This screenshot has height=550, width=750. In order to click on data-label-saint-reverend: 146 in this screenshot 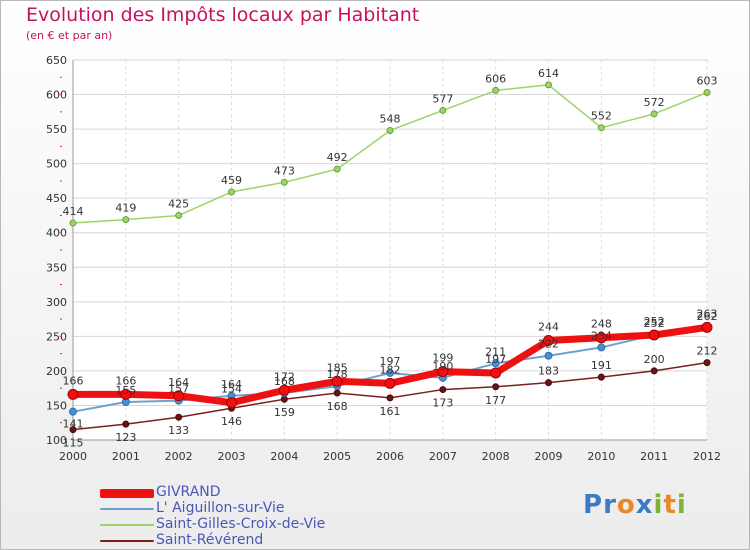, I will do `click(231, 421)`.